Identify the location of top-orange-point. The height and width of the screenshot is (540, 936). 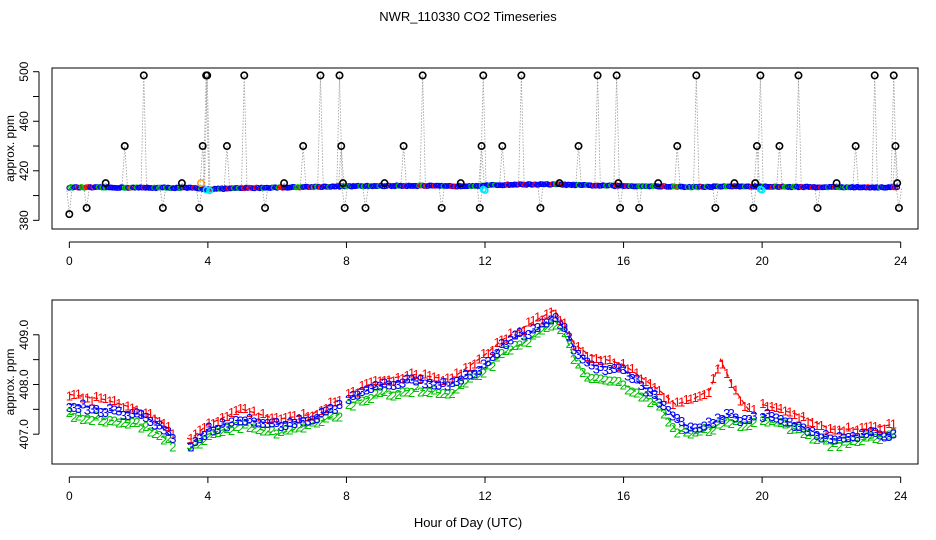
(201, 183).